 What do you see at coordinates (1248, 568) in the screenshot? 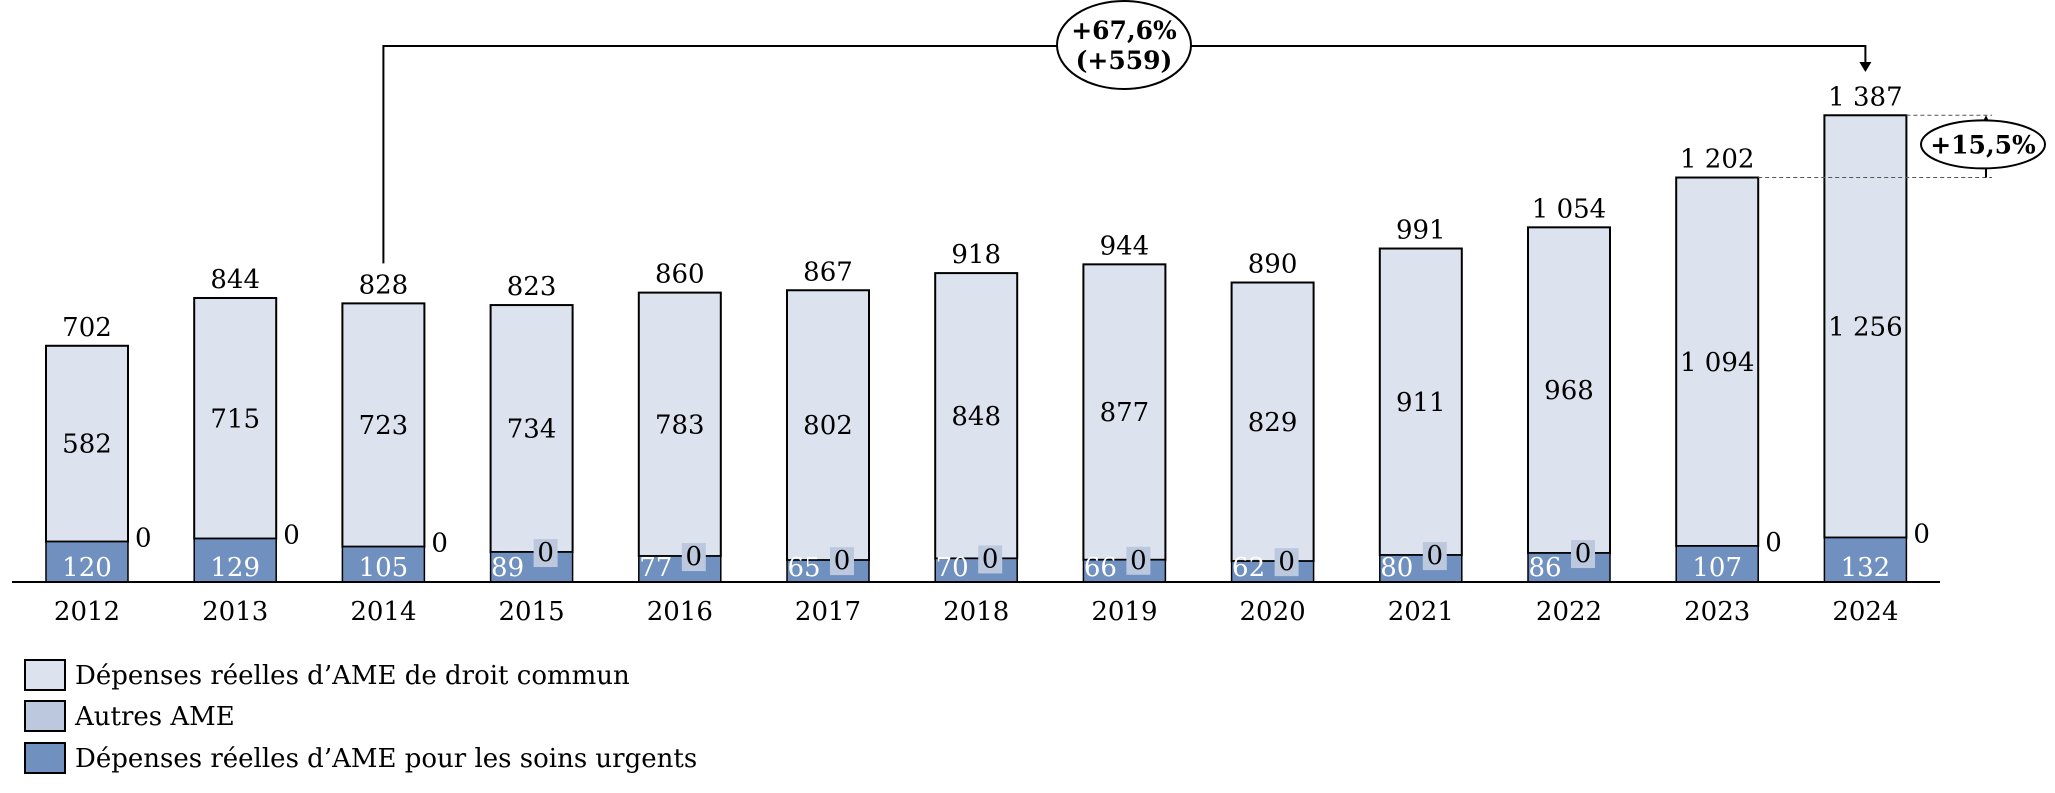
I see `data-label-soins-urgents: 62` at bounding box center [1248, 568].